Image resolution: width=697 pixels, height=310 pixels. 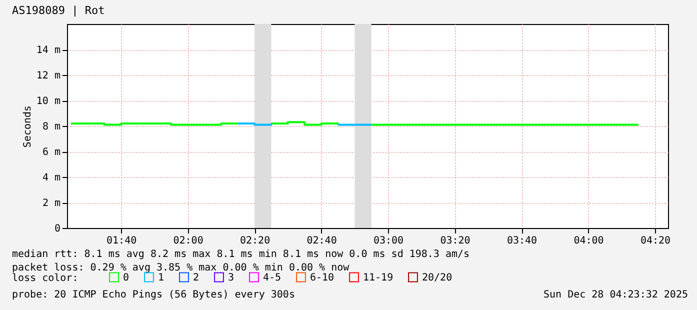 I want to click on x-tick-label: 04:20, so click(x=655, y=241).